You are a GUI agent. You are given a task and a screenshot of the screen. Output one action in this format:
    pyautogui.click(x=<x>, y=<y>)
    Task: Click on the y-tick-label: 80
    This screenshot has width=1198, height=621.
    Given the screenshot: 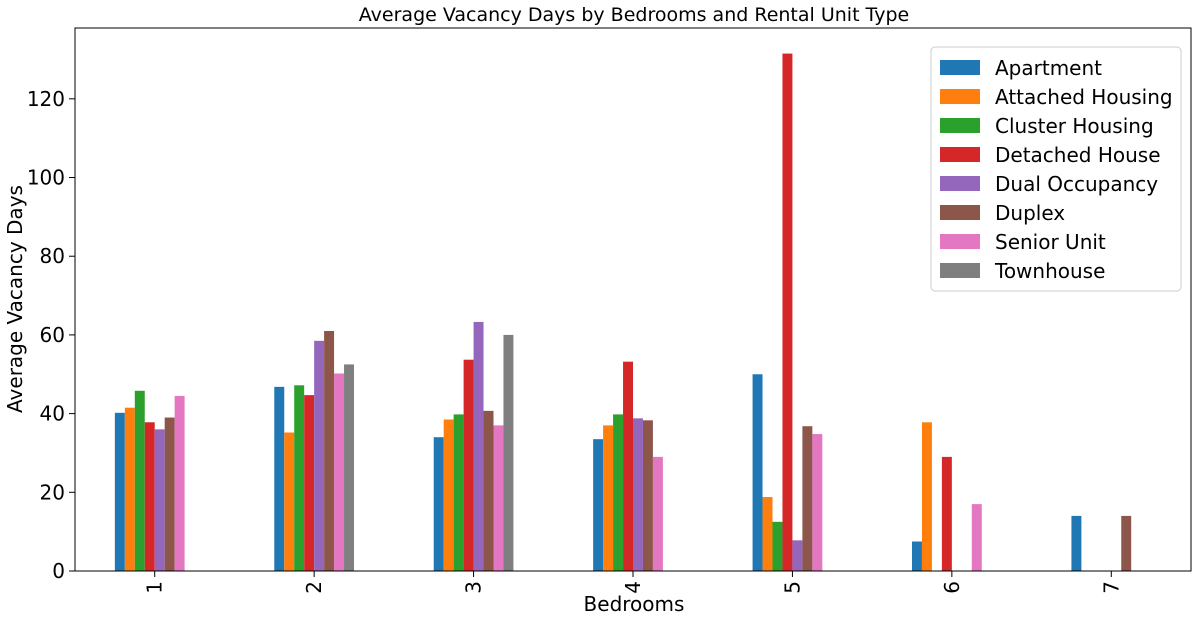 What is the action you would take?
    pyautogui.click(x=52, y=256)
    